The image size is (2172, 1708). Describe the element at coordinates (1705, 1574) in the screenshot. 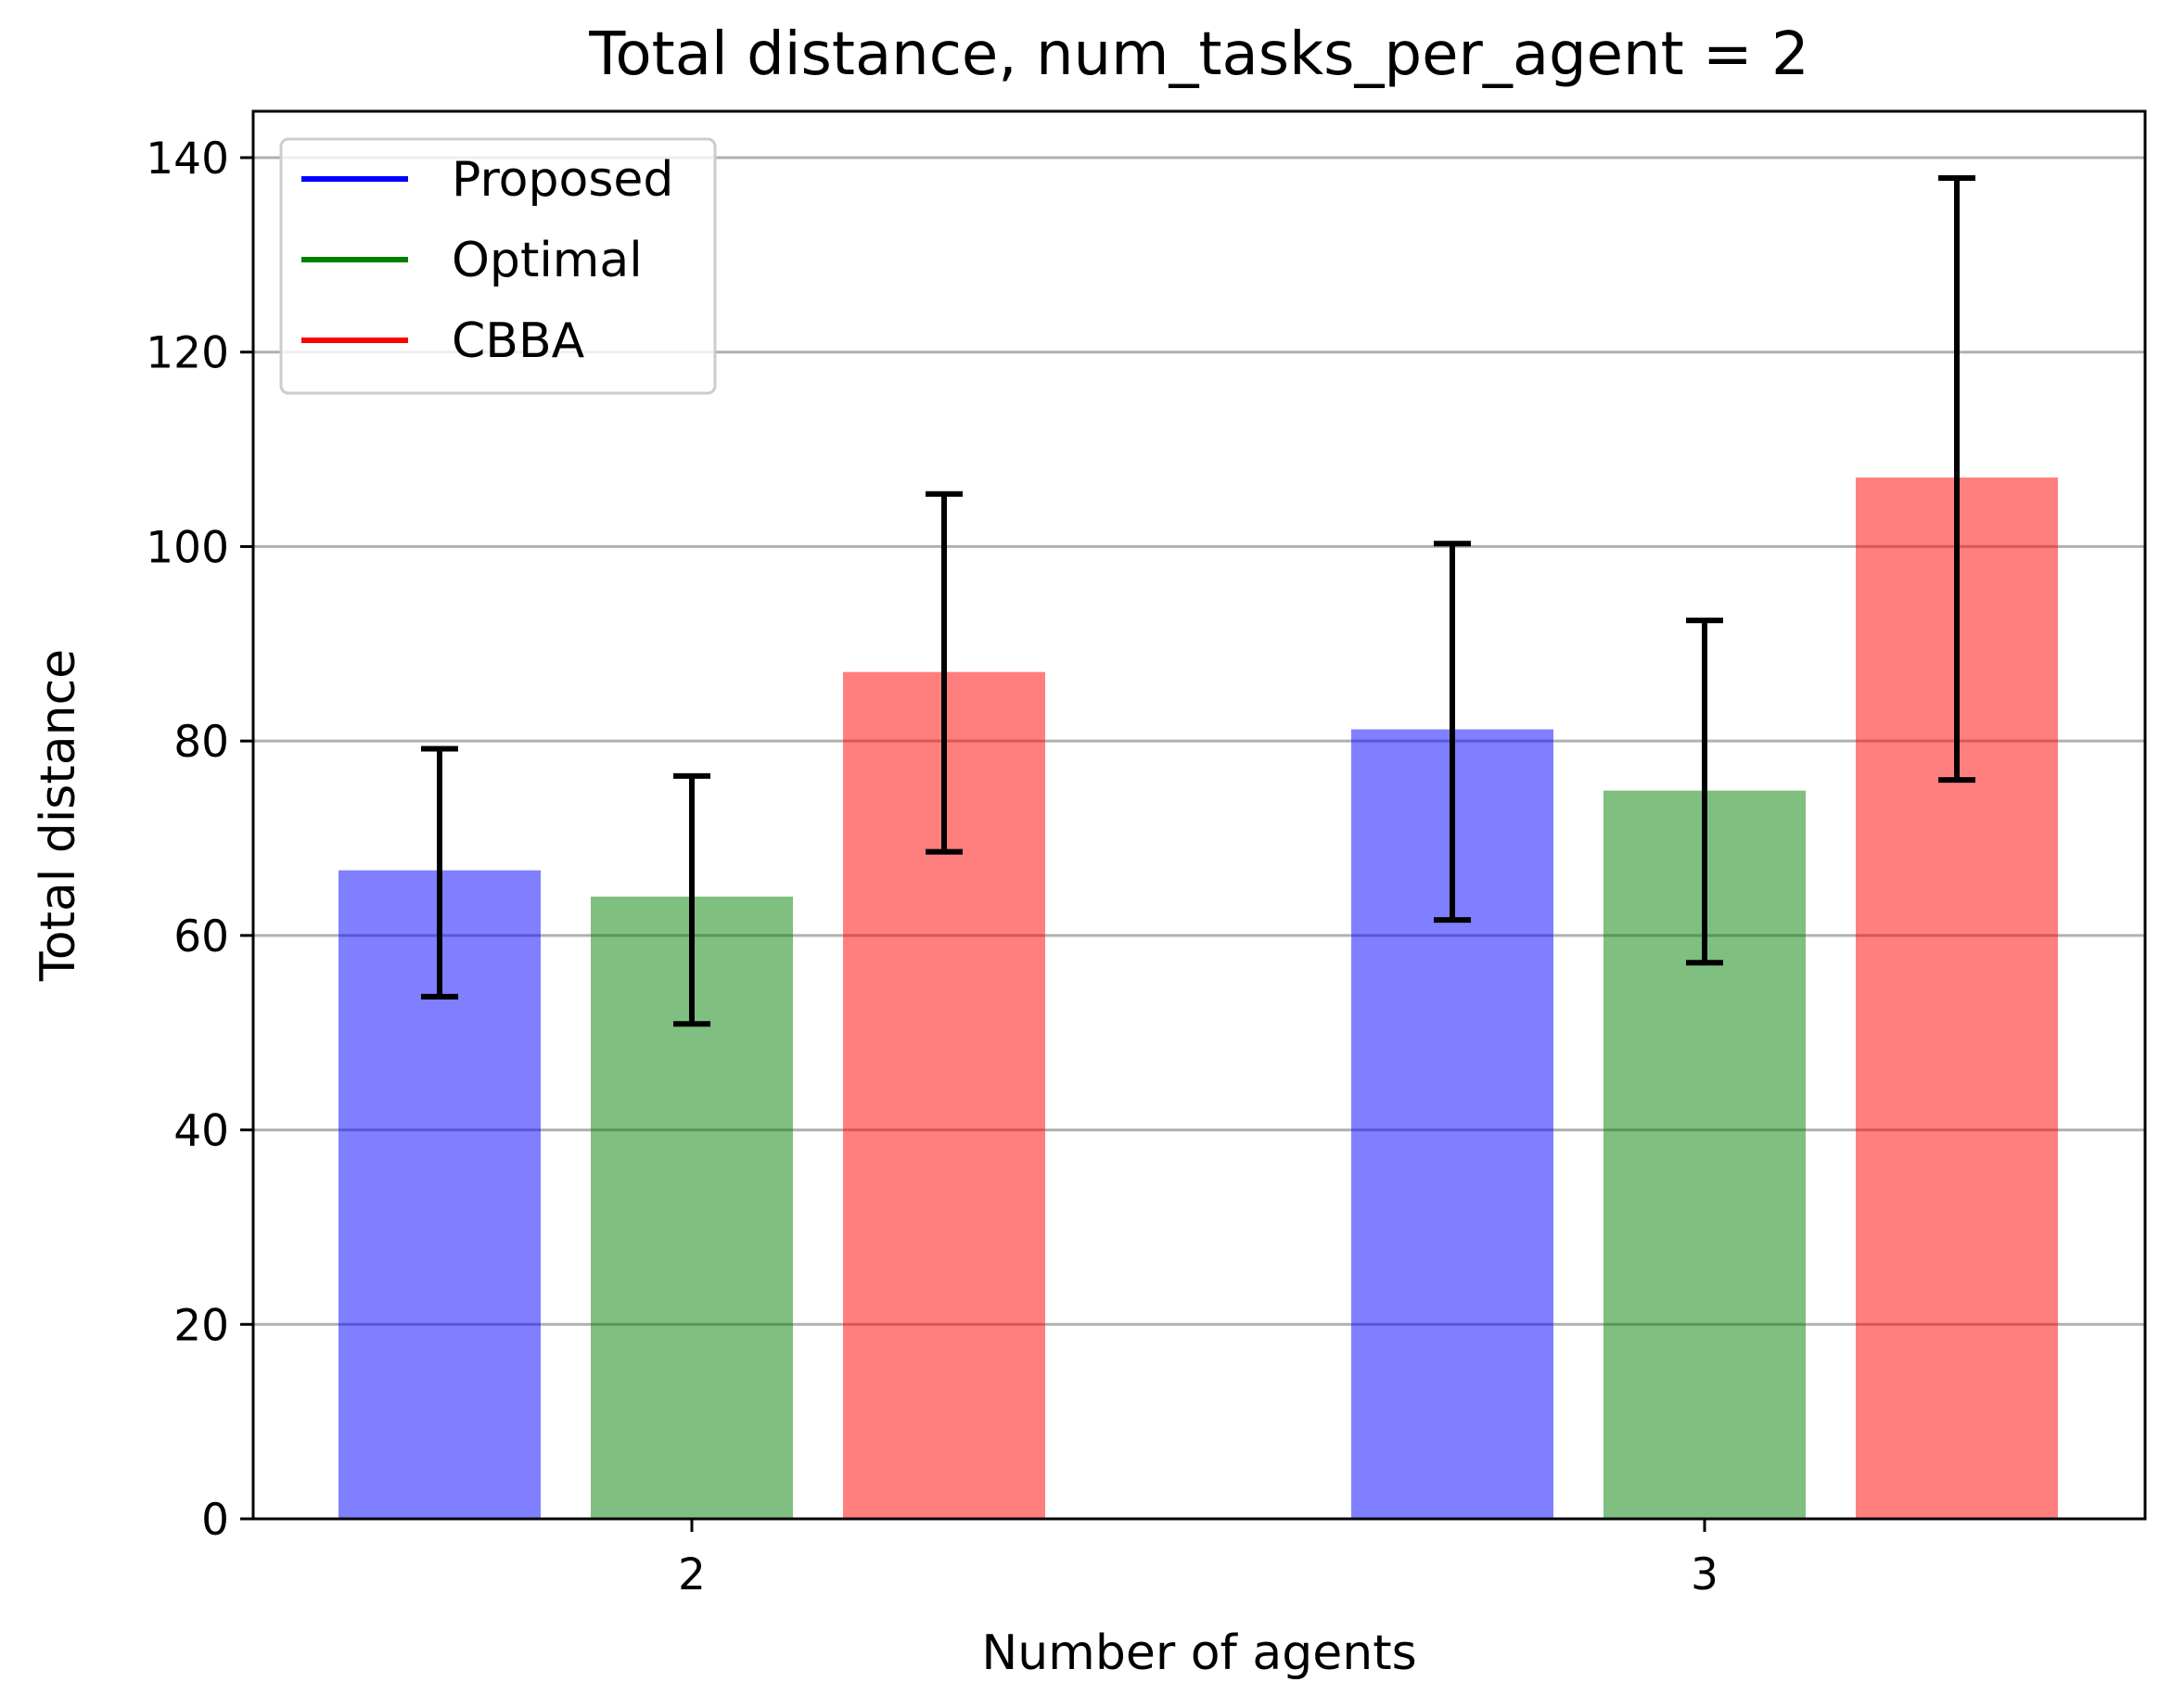

I see `x-tick-label: 3` at that location.